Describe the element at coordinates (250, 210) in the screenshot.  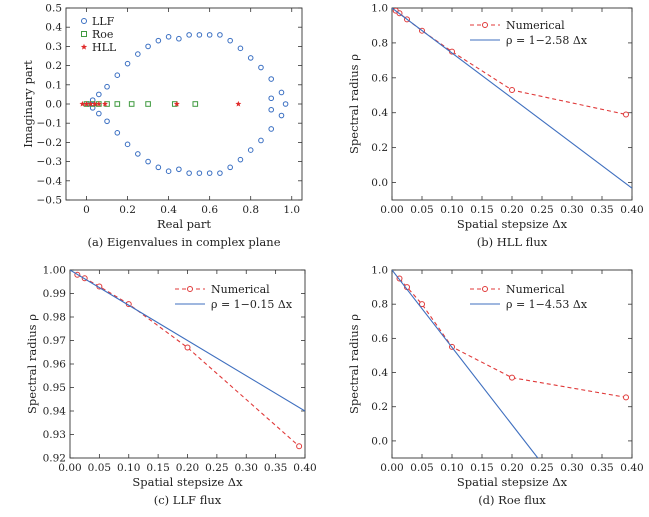
I see `x-tick-label: 0.8` at that location.